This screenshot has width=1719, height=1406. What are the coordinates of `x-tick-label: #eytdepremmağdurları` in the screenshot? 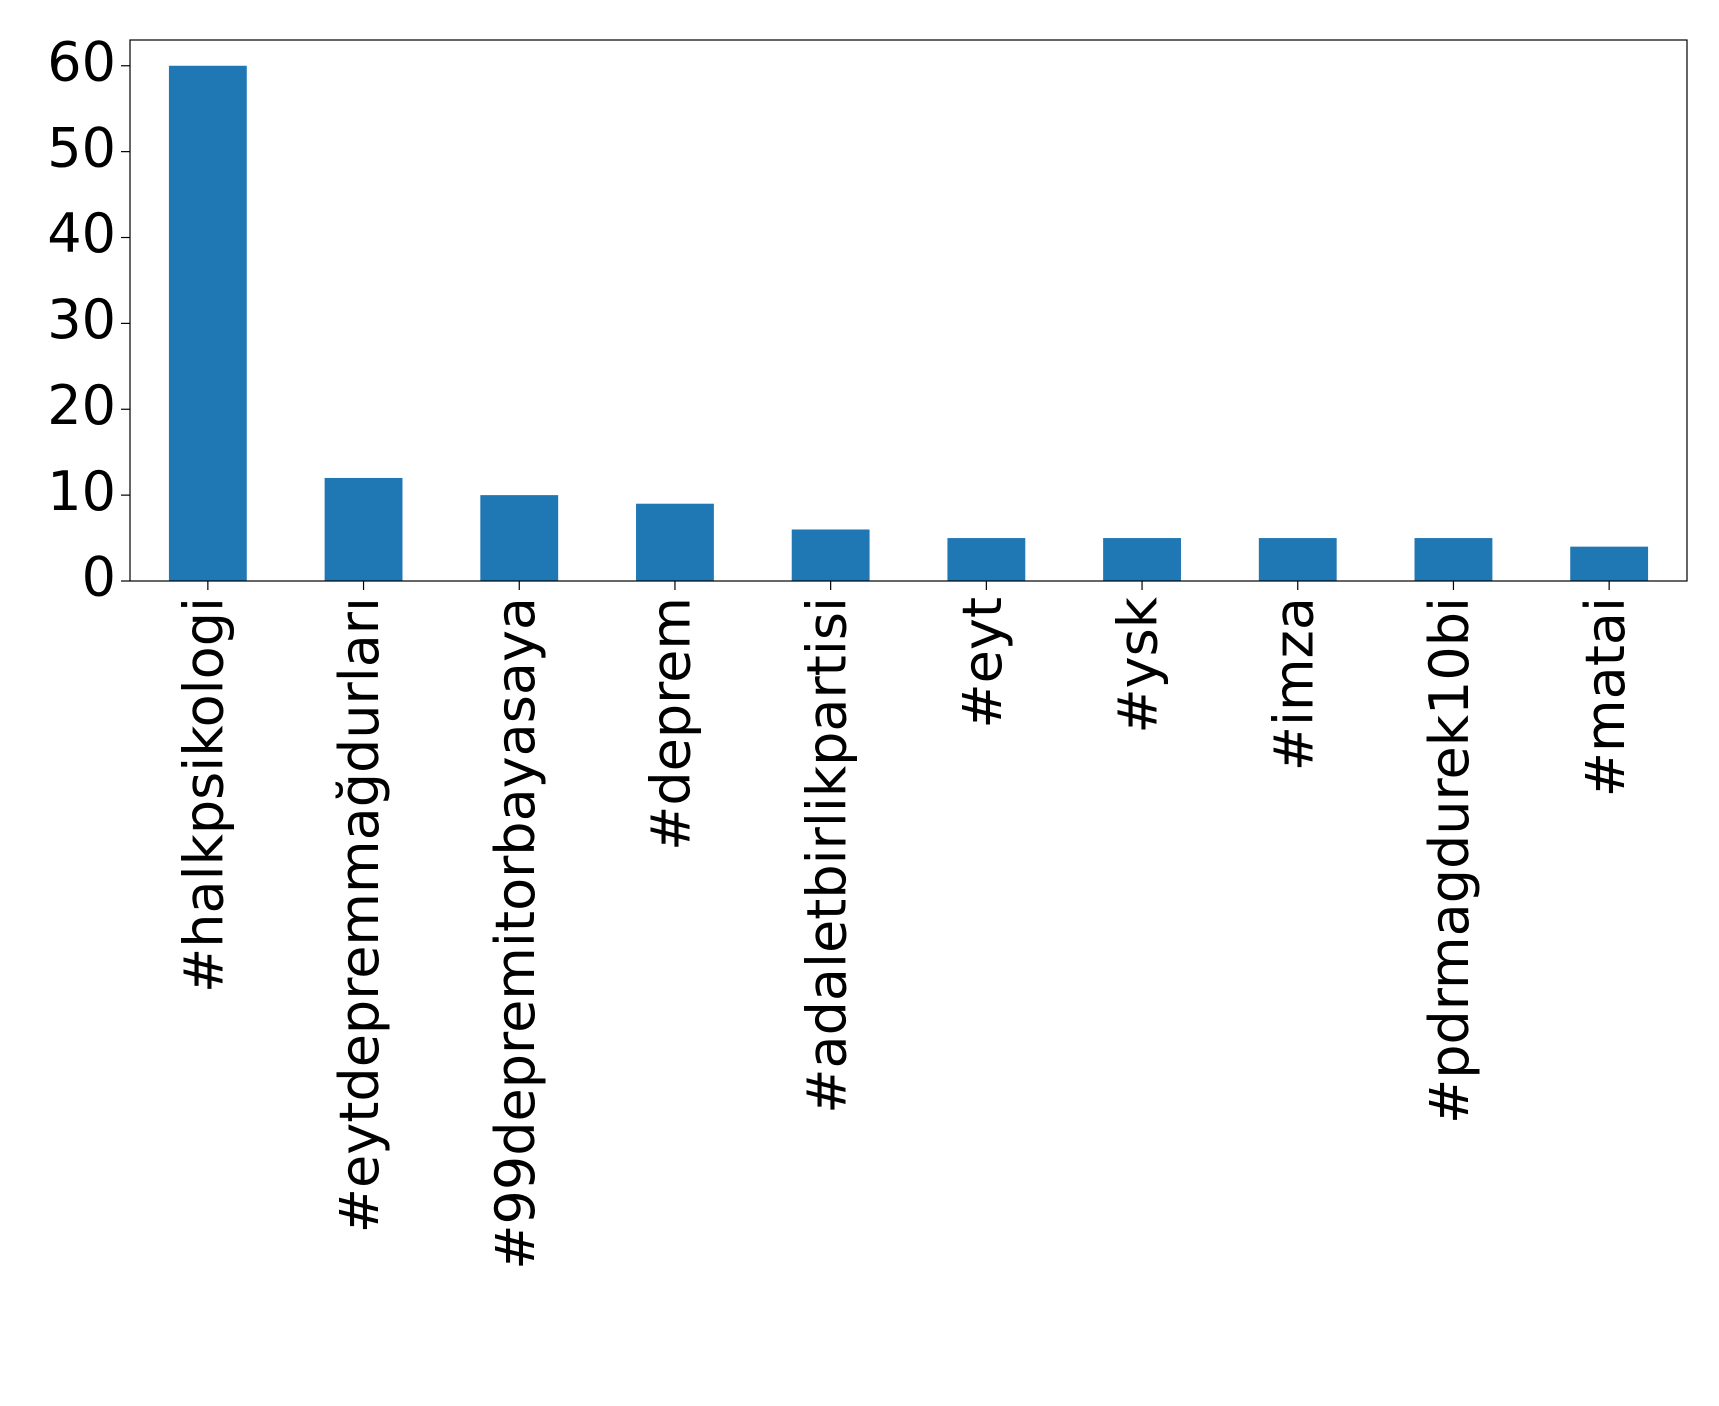 It's located at (359, 915).